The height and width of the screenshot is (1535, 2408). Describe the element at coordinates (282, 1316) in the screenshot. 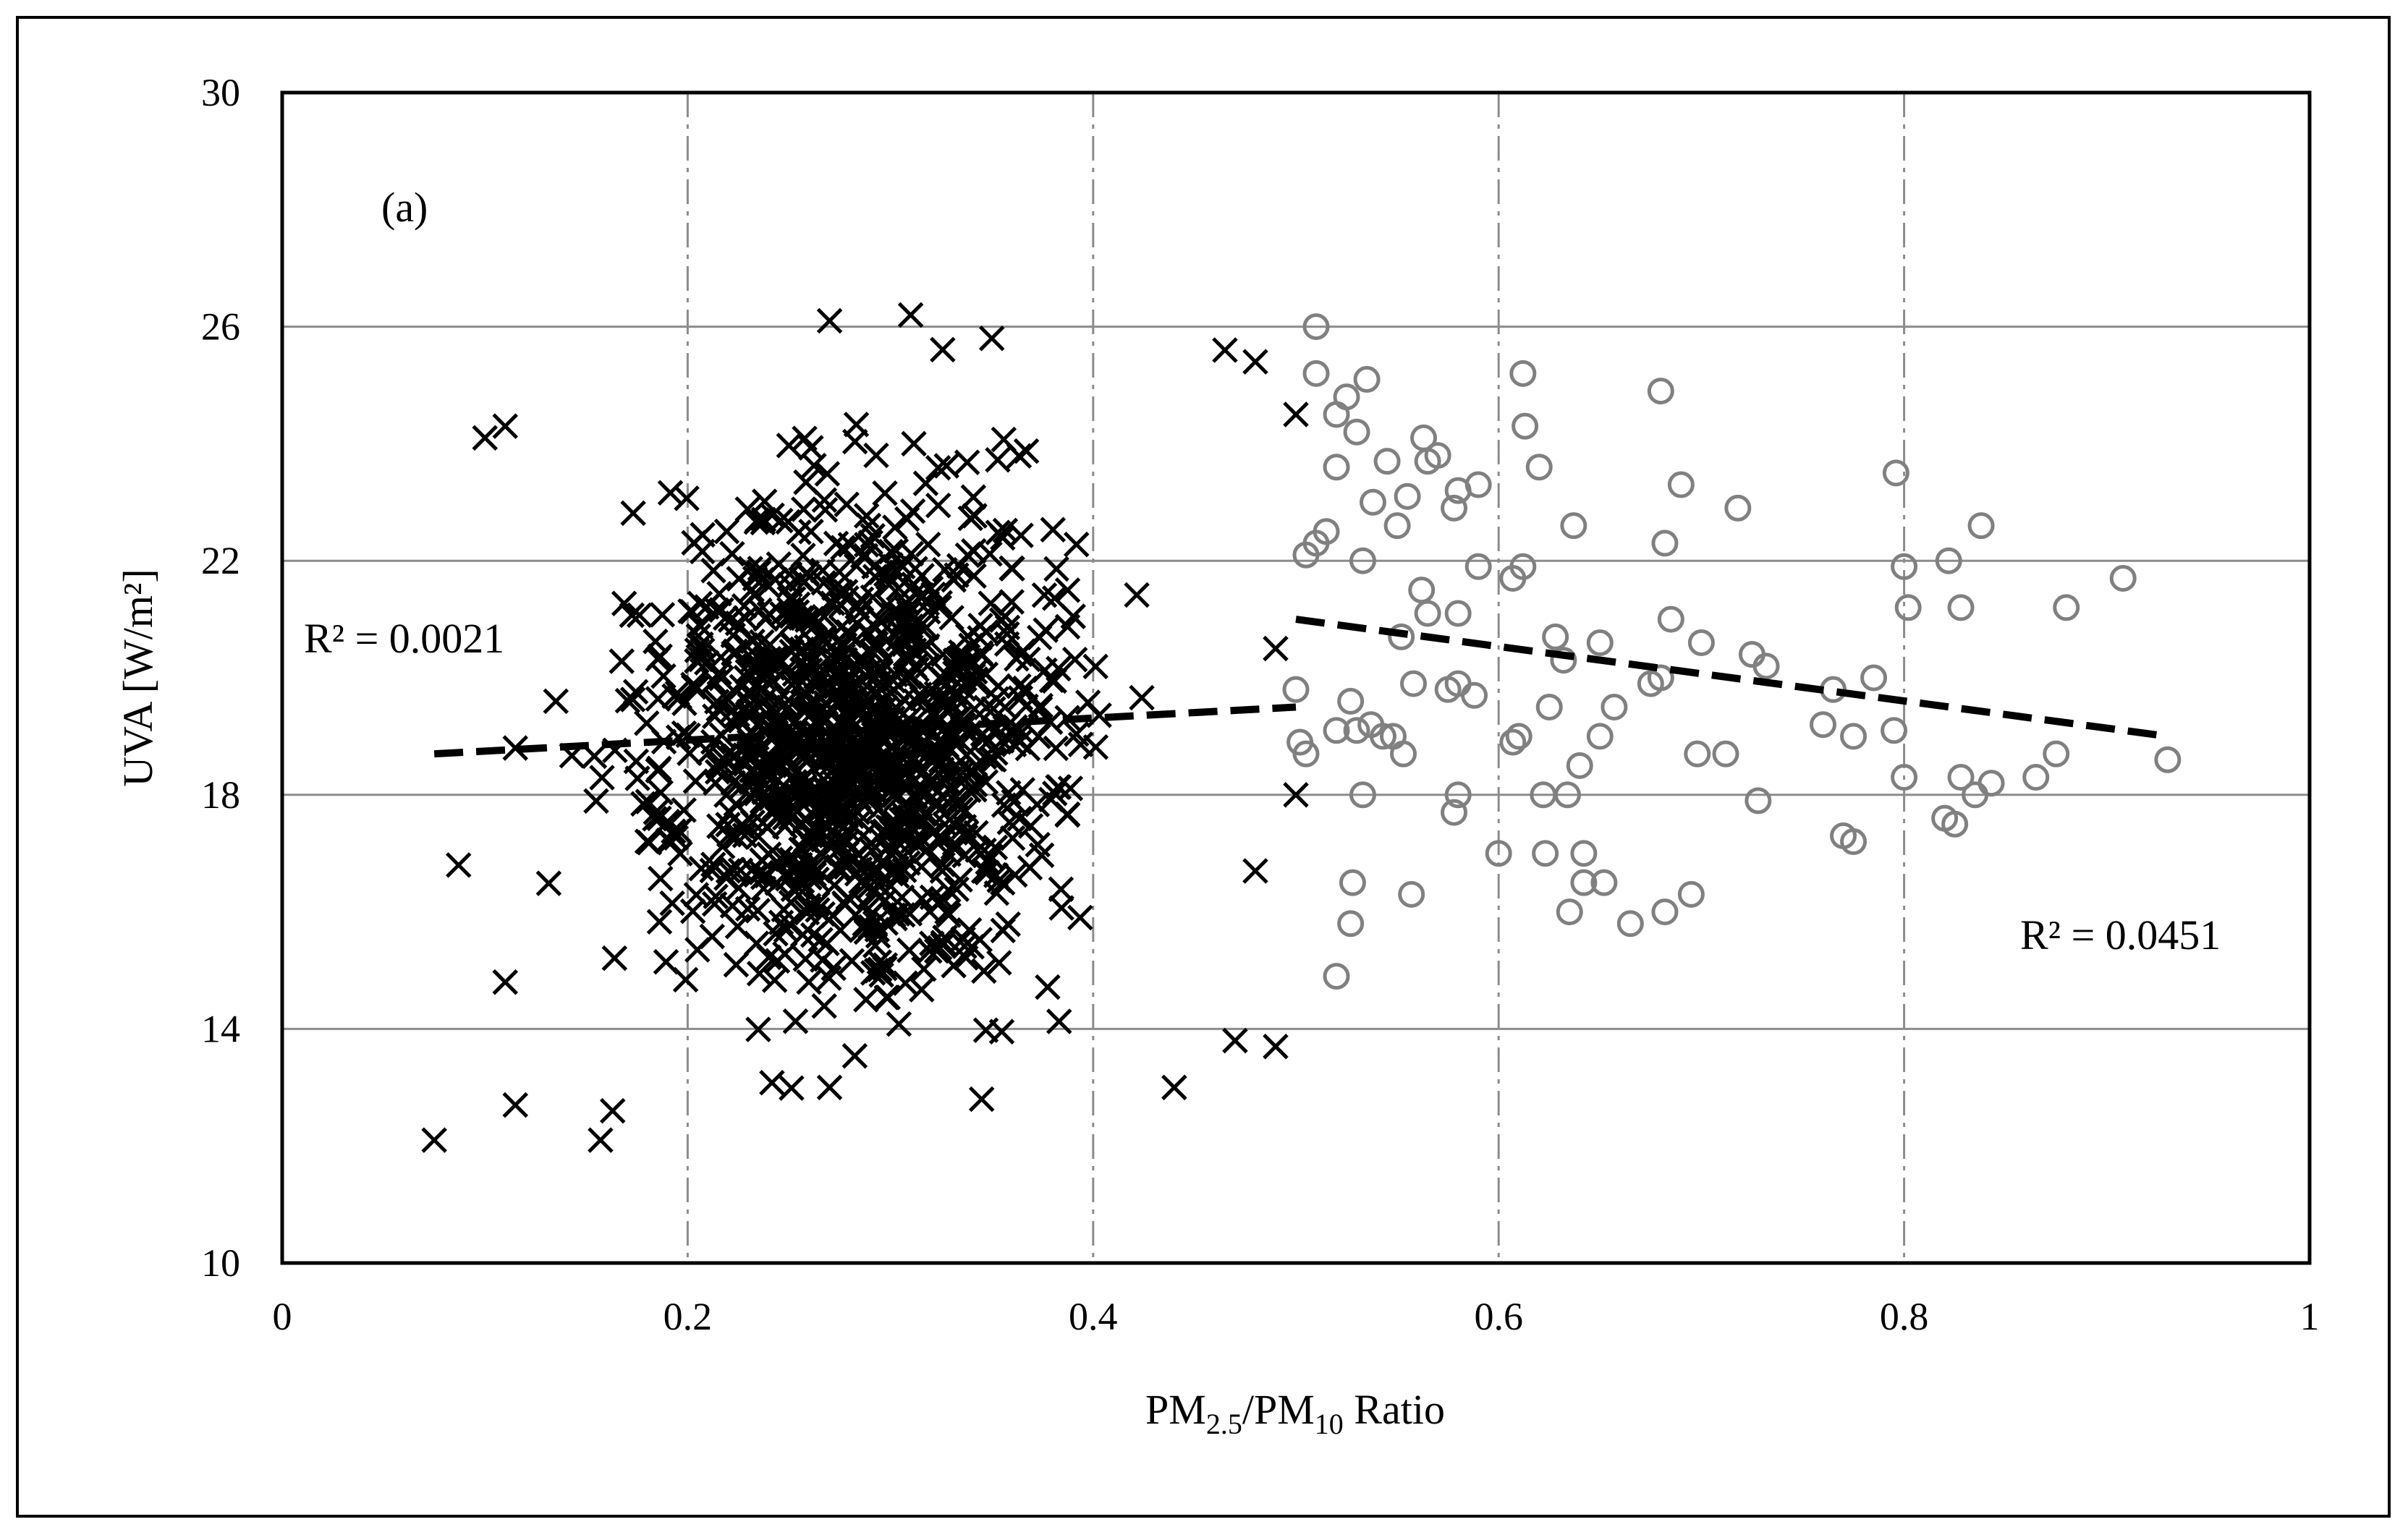

I see `x-tick-label: 0` at that location.